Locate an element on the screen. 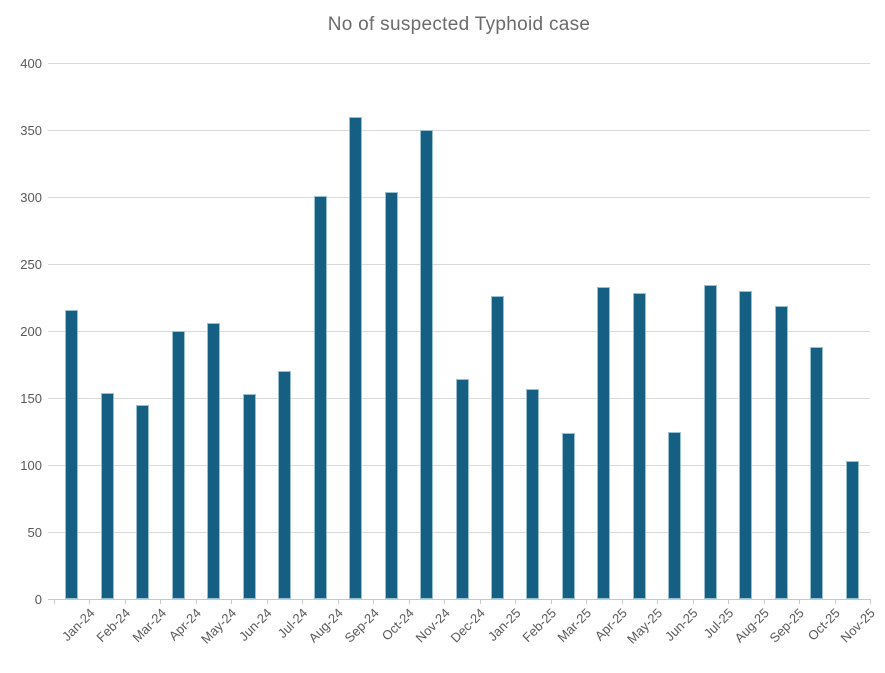  x-axis-category-label: Oct-24 is located at coordinates (397, 624).